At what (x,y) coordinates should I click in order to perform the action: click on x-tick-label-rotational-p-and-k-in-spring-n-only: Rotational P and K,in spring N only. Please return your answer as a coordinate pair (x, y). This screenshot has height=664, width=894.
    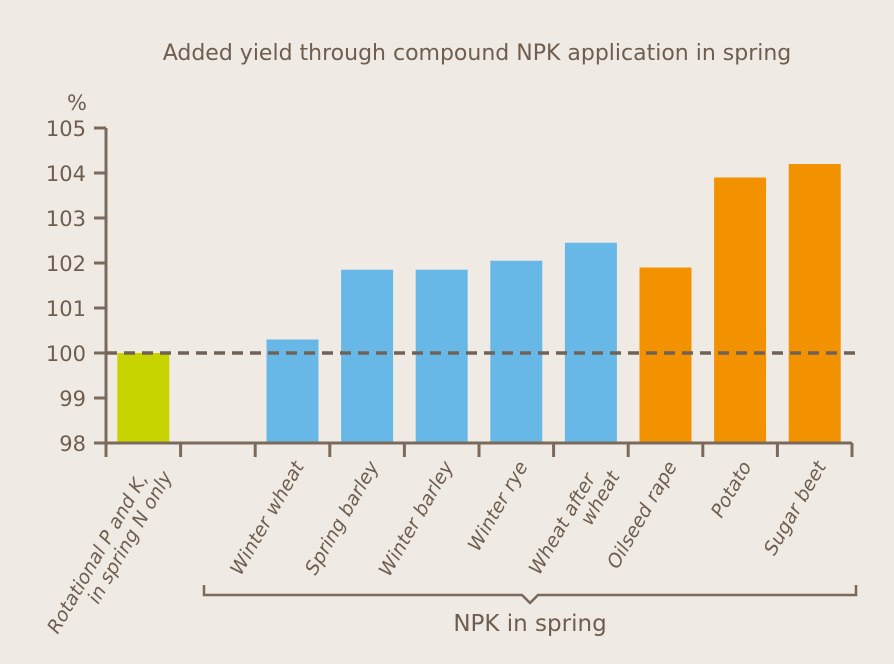
    Looking at the image, I should click on (110, 552).